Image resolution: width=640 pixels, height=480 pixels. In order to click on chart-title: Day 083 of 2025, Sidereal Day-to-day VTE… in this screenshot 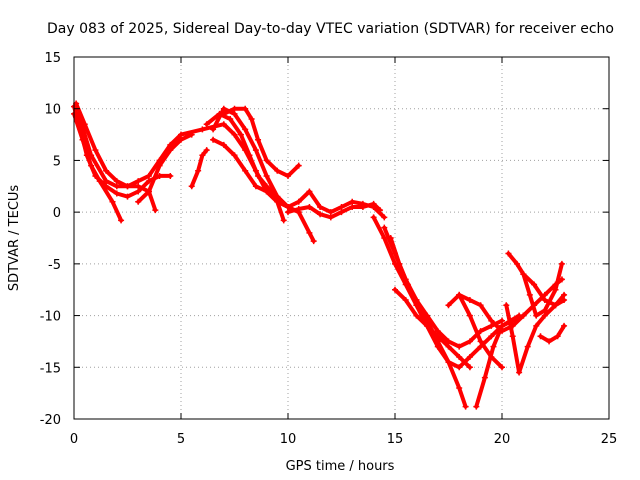, I will do `click(330, 29)`.